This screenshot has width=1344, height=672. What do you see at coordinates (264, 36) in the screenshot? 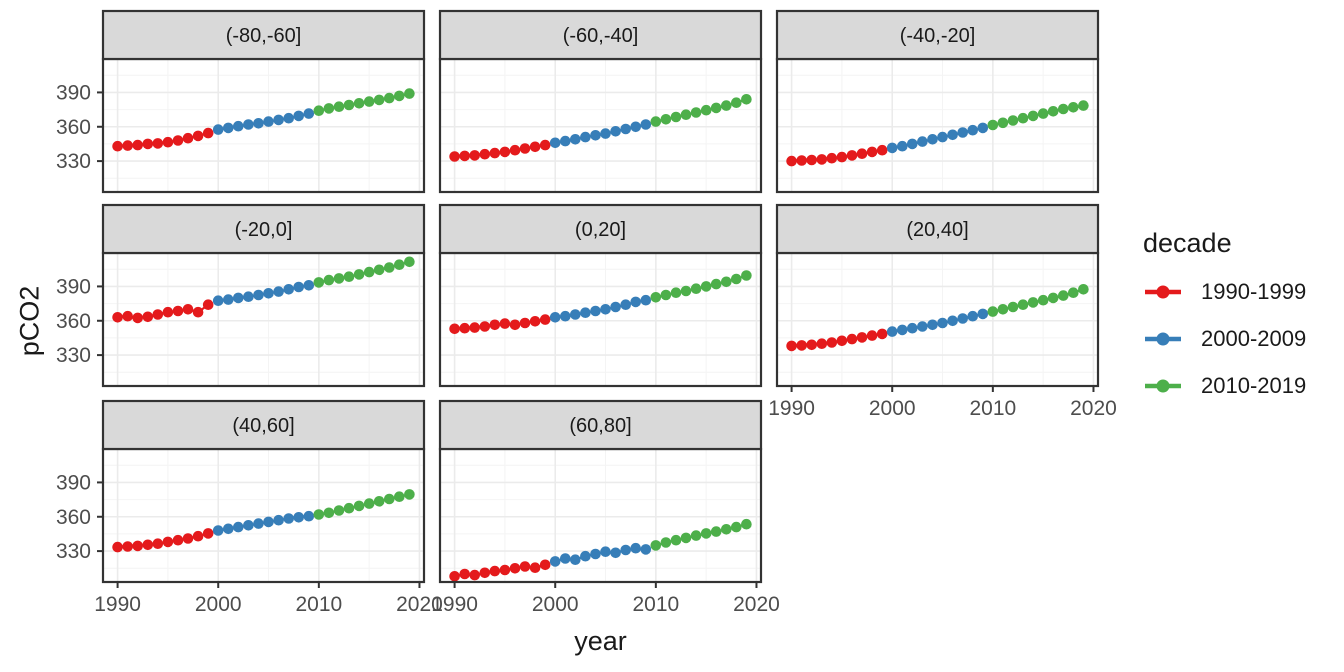
I see `facet-strip-label: (-80,-60]` at bounding box center [264, 36].